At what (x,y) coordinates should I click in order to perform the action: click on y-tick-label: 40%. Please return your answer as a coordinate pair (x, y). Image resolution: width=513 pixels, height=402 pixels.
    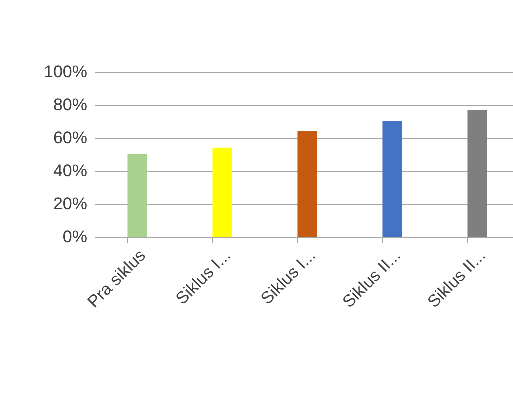
    Looking at the image, I should click on (70, 171).